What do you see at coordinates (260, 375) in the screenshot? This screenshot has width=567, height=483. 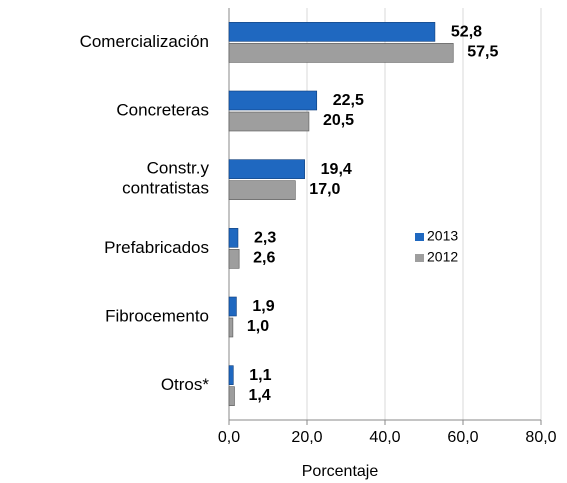 I see `data-label: 1,1` at bounding box center [260, 375].